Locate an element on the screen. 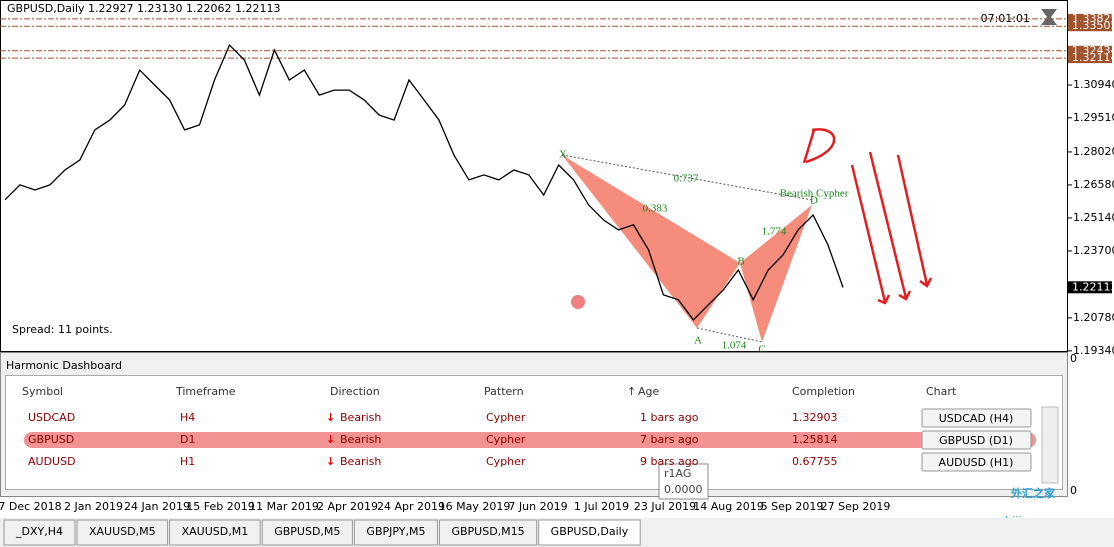  scrollbar is located at coordinates (1050, 445).